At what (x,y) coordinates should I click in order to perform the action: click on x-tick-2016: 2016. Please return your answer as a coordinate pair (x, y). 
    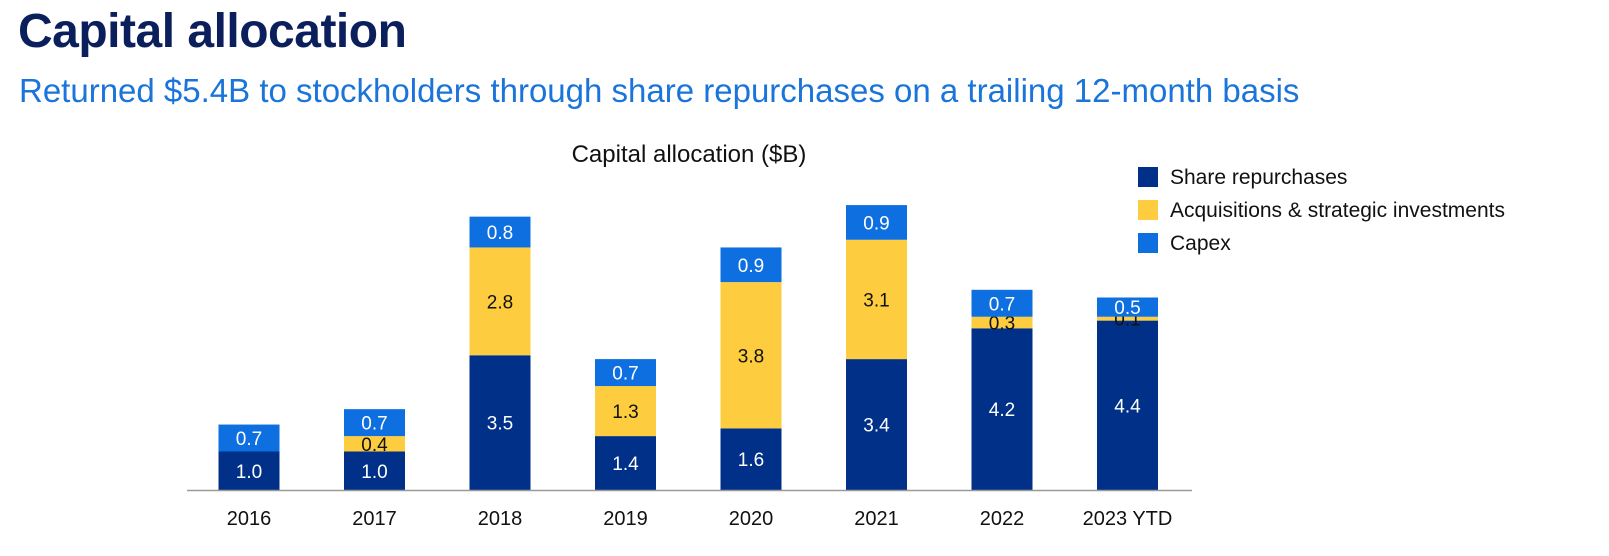
    Looking at the image, I should click on (249, 519).